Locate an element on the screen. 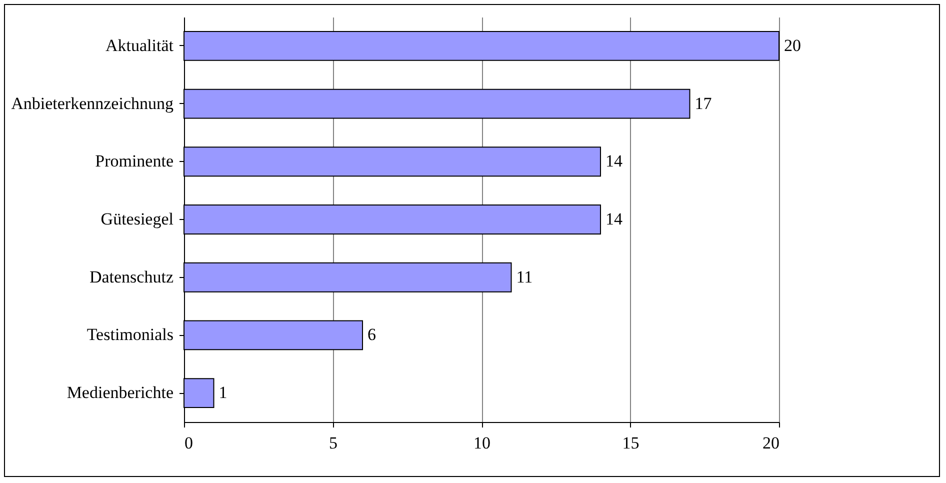  y-tick-label: Anbieterkennzeichnung is located at coordinates (92, 103).